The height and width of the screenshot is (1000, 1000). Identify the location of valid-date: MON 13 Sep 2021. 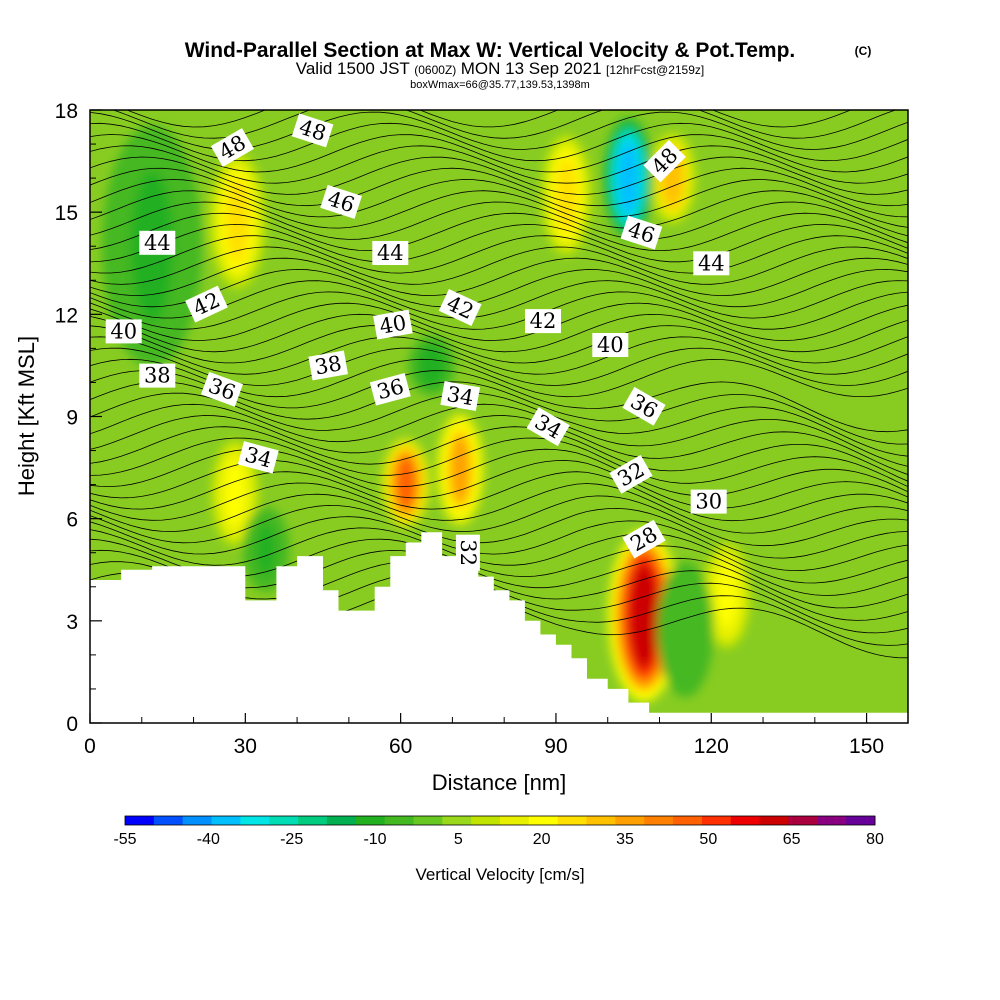
(531, 68).